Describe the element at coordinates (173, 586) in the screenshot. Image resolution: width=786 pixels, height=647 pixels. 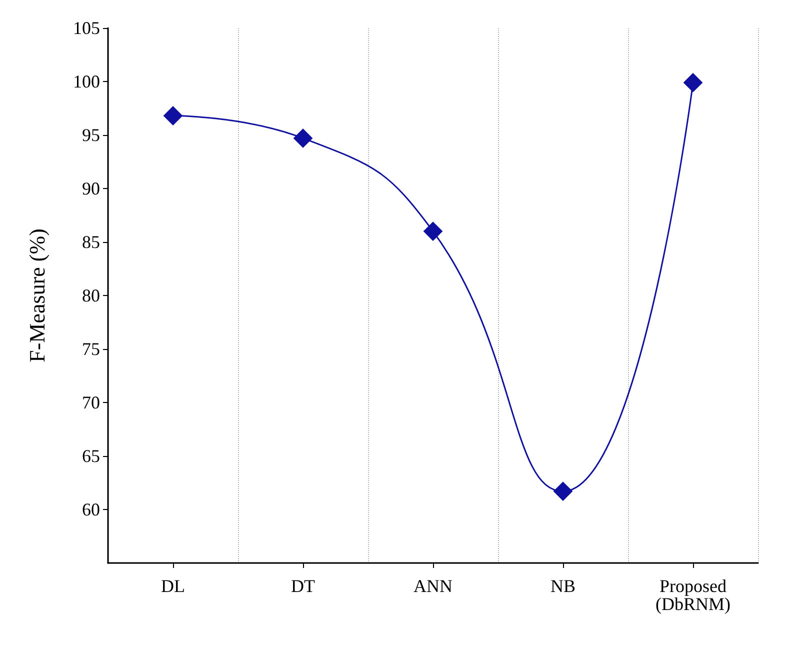
I see `x-tick-label: DL` at that location.